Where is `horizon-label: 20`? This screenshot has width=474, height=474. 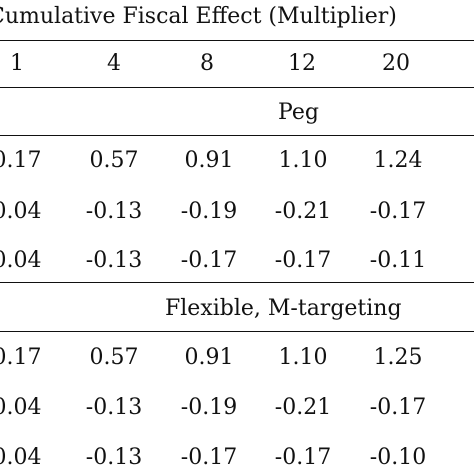 horizon-label: 20 is located at coordinates (396, 63).